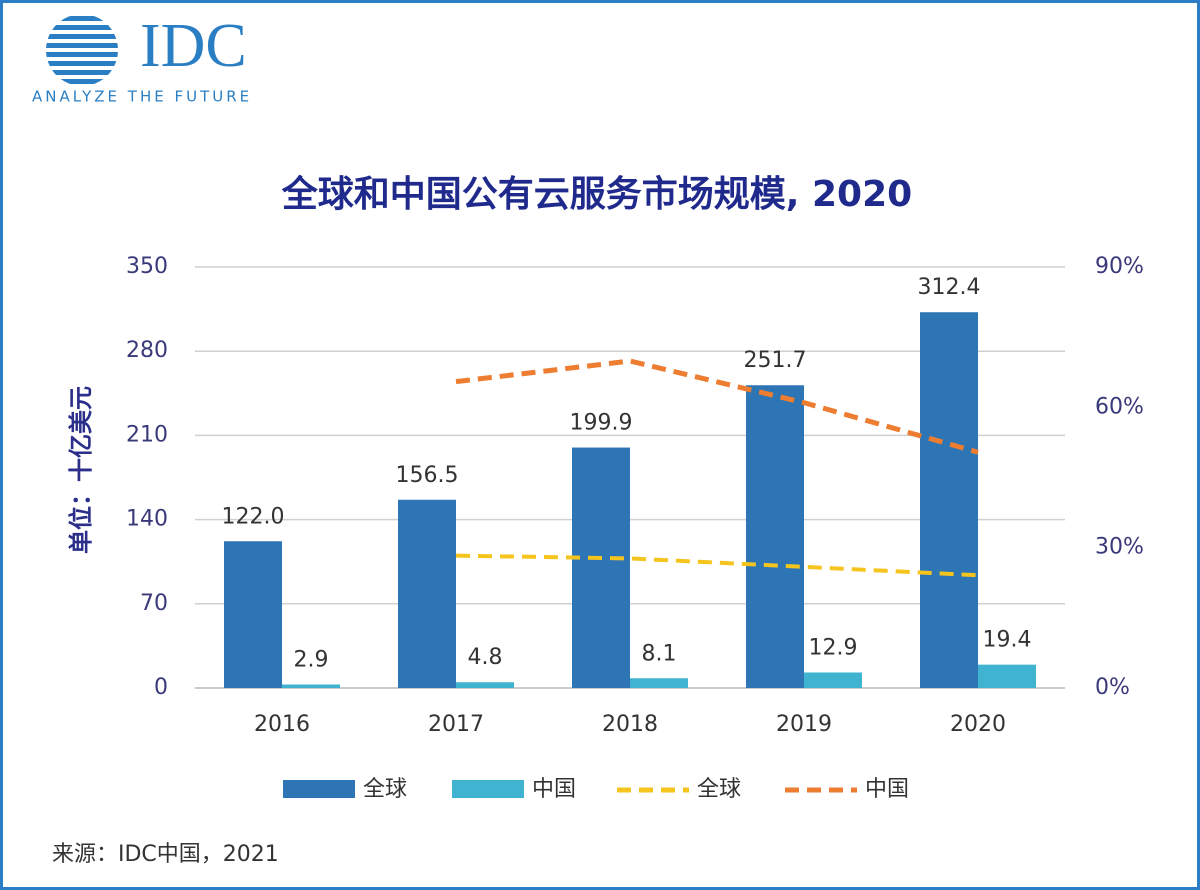 The height and width of the screenshot is (890, 1200). Describe the element at coordinates (1119, 406) in the screenshot. I see `y2-tick-label: 60%` at that location.